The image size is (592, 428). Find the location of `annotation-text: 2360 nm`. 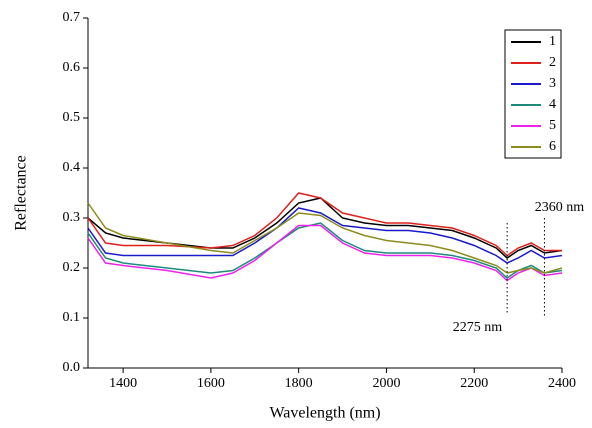

annotation-text: 2360 nm is located at coordinates (560, 207).